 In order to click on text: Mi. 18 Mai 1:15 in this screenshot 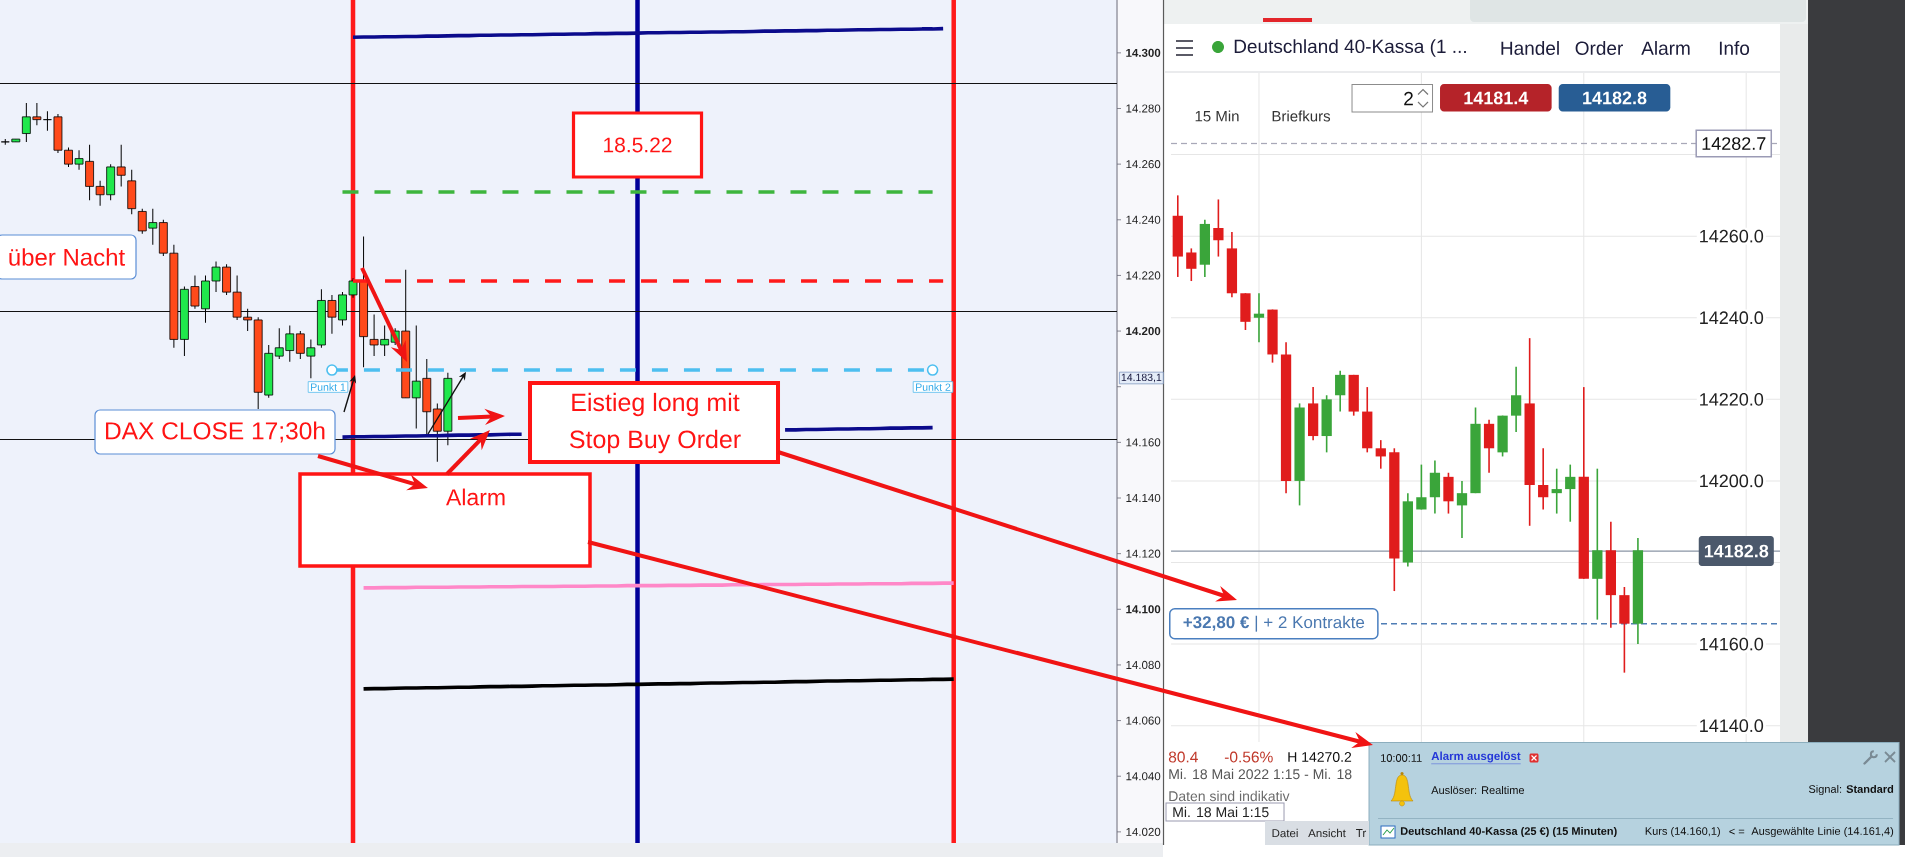, I will do `click(1221, 812)`.